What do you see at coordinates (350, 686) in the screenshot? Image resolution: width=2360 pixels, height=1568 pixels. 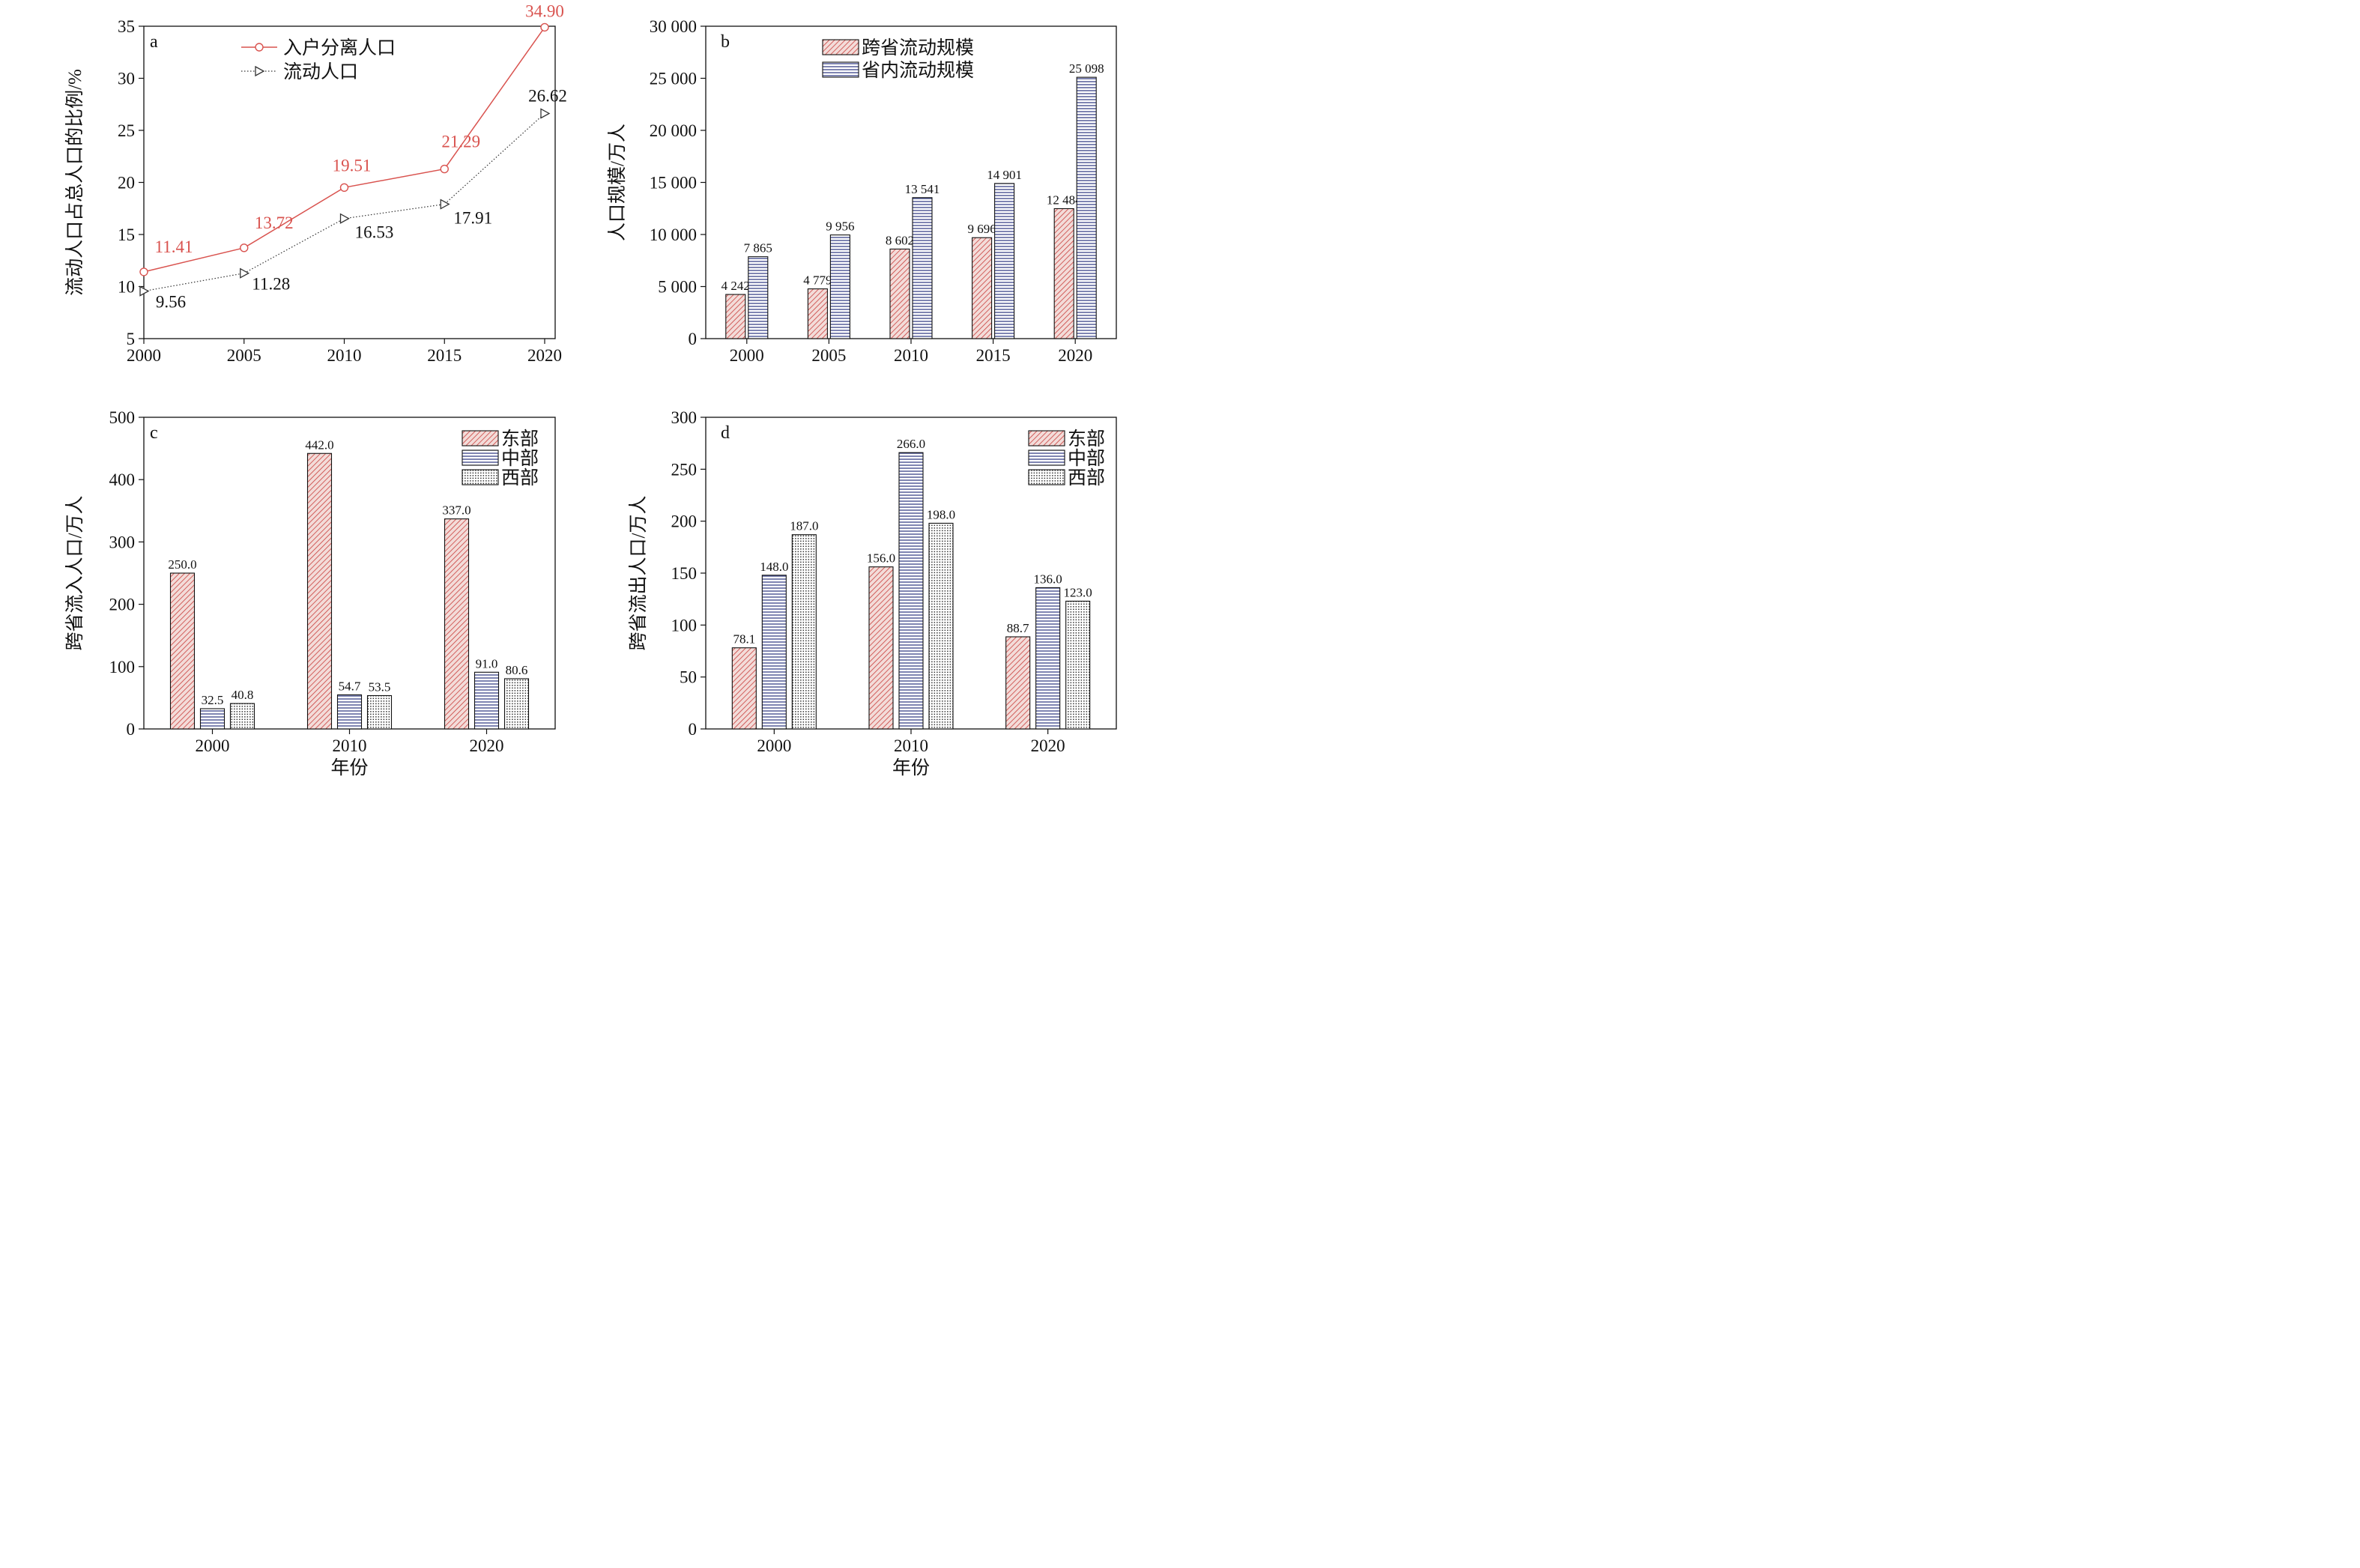 I see `c-bar-label: 54.7` at bounding box center [350, 686].